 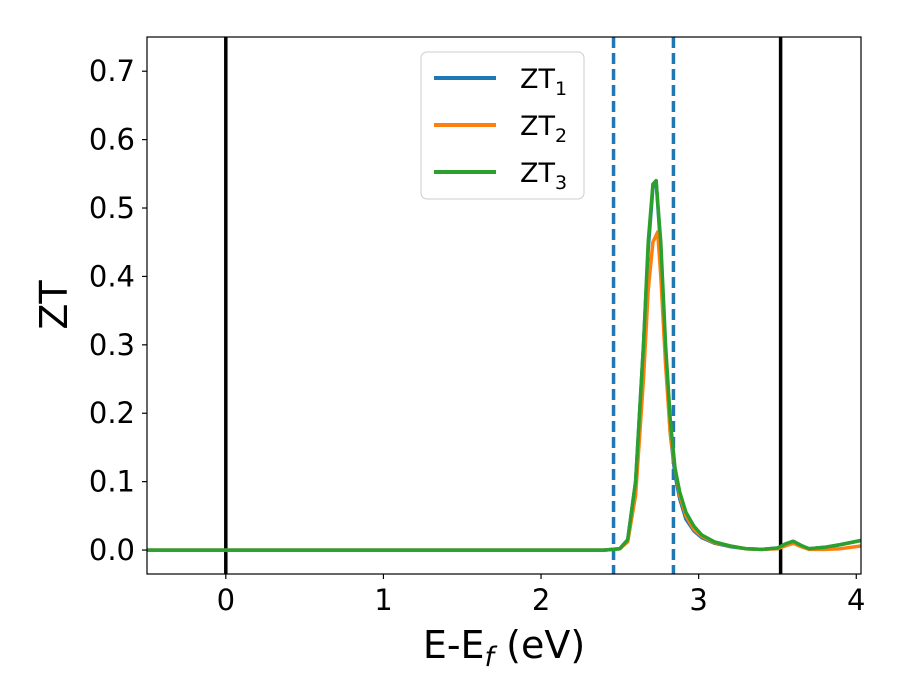 What do you see at coordinates (118, 310) in the screenshot?
I see `y-axis: 0.0 0.1 0.2 0.3 0.4 0.5 0.6 0.7` at bounding box center [118, 310].